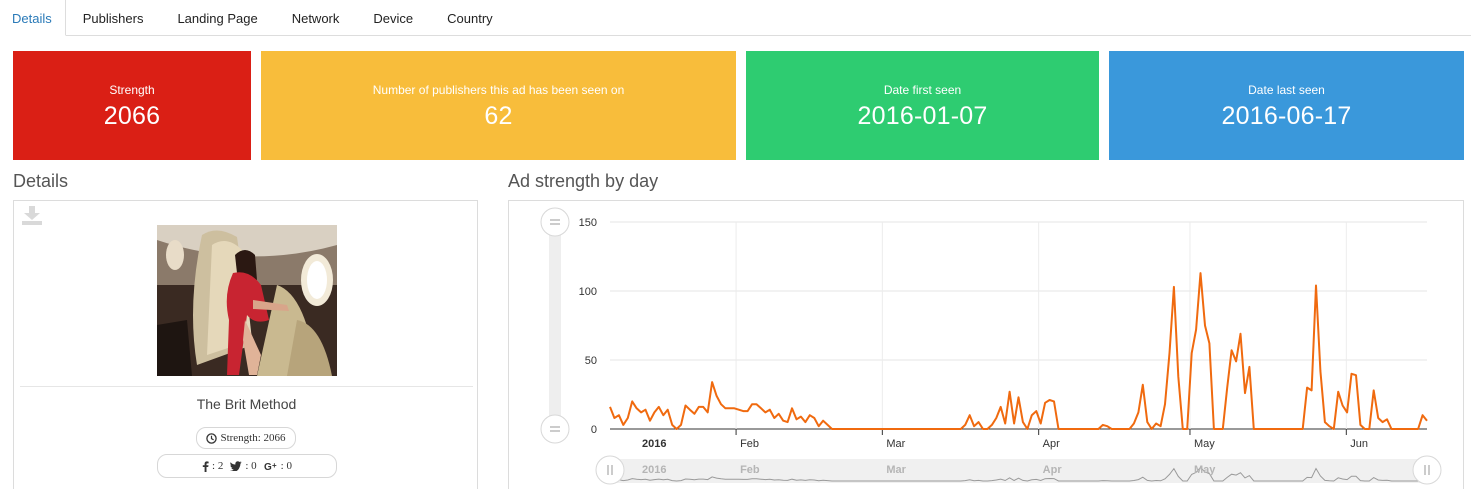  What do you see at coordinates (1286, 90) in the screenshot?
I see `last-seen-tile-label: Date last seen` at bounding box center [1286, 90].